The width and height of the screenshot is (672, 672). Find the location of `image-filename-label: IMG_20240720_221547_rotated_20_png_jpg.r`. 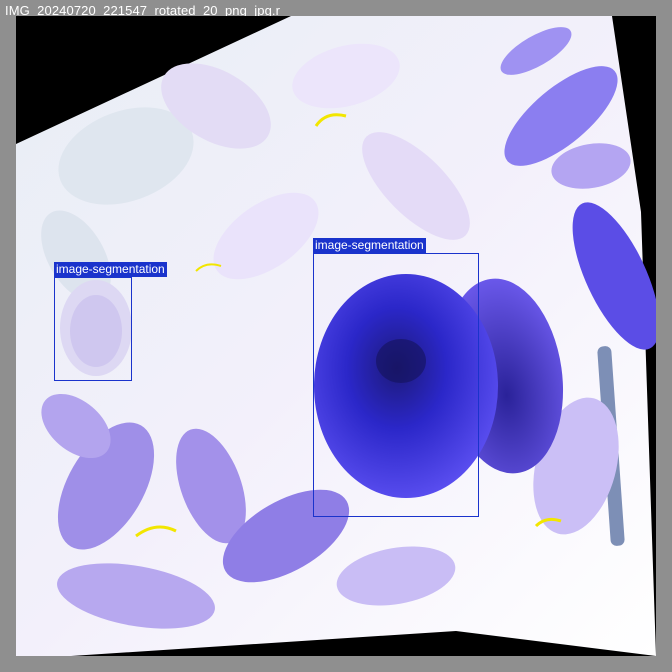

image-filename-label: IMG_20240720_221547_rotated_20_png_jpg.r is located at coordinates (143, 10).